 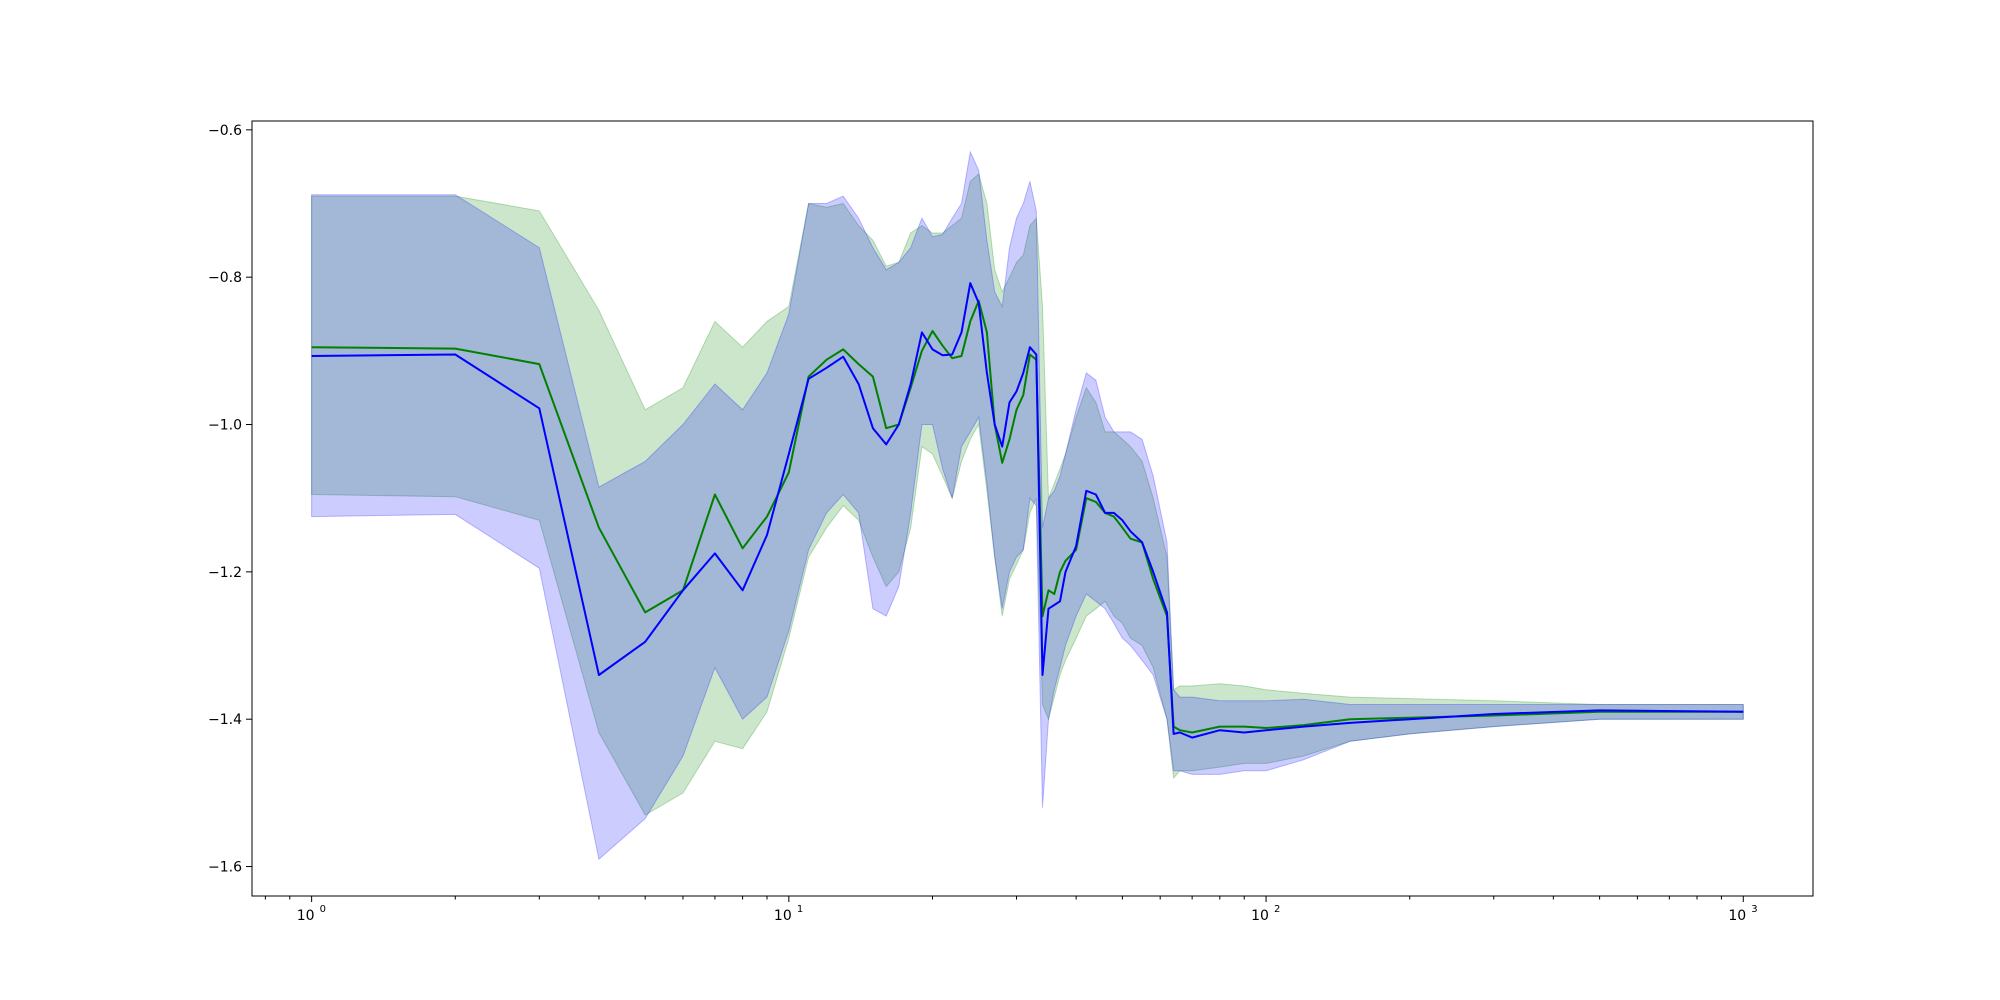 I want to click on x-tick-exponent: 3, so click(x=1754, y=909).